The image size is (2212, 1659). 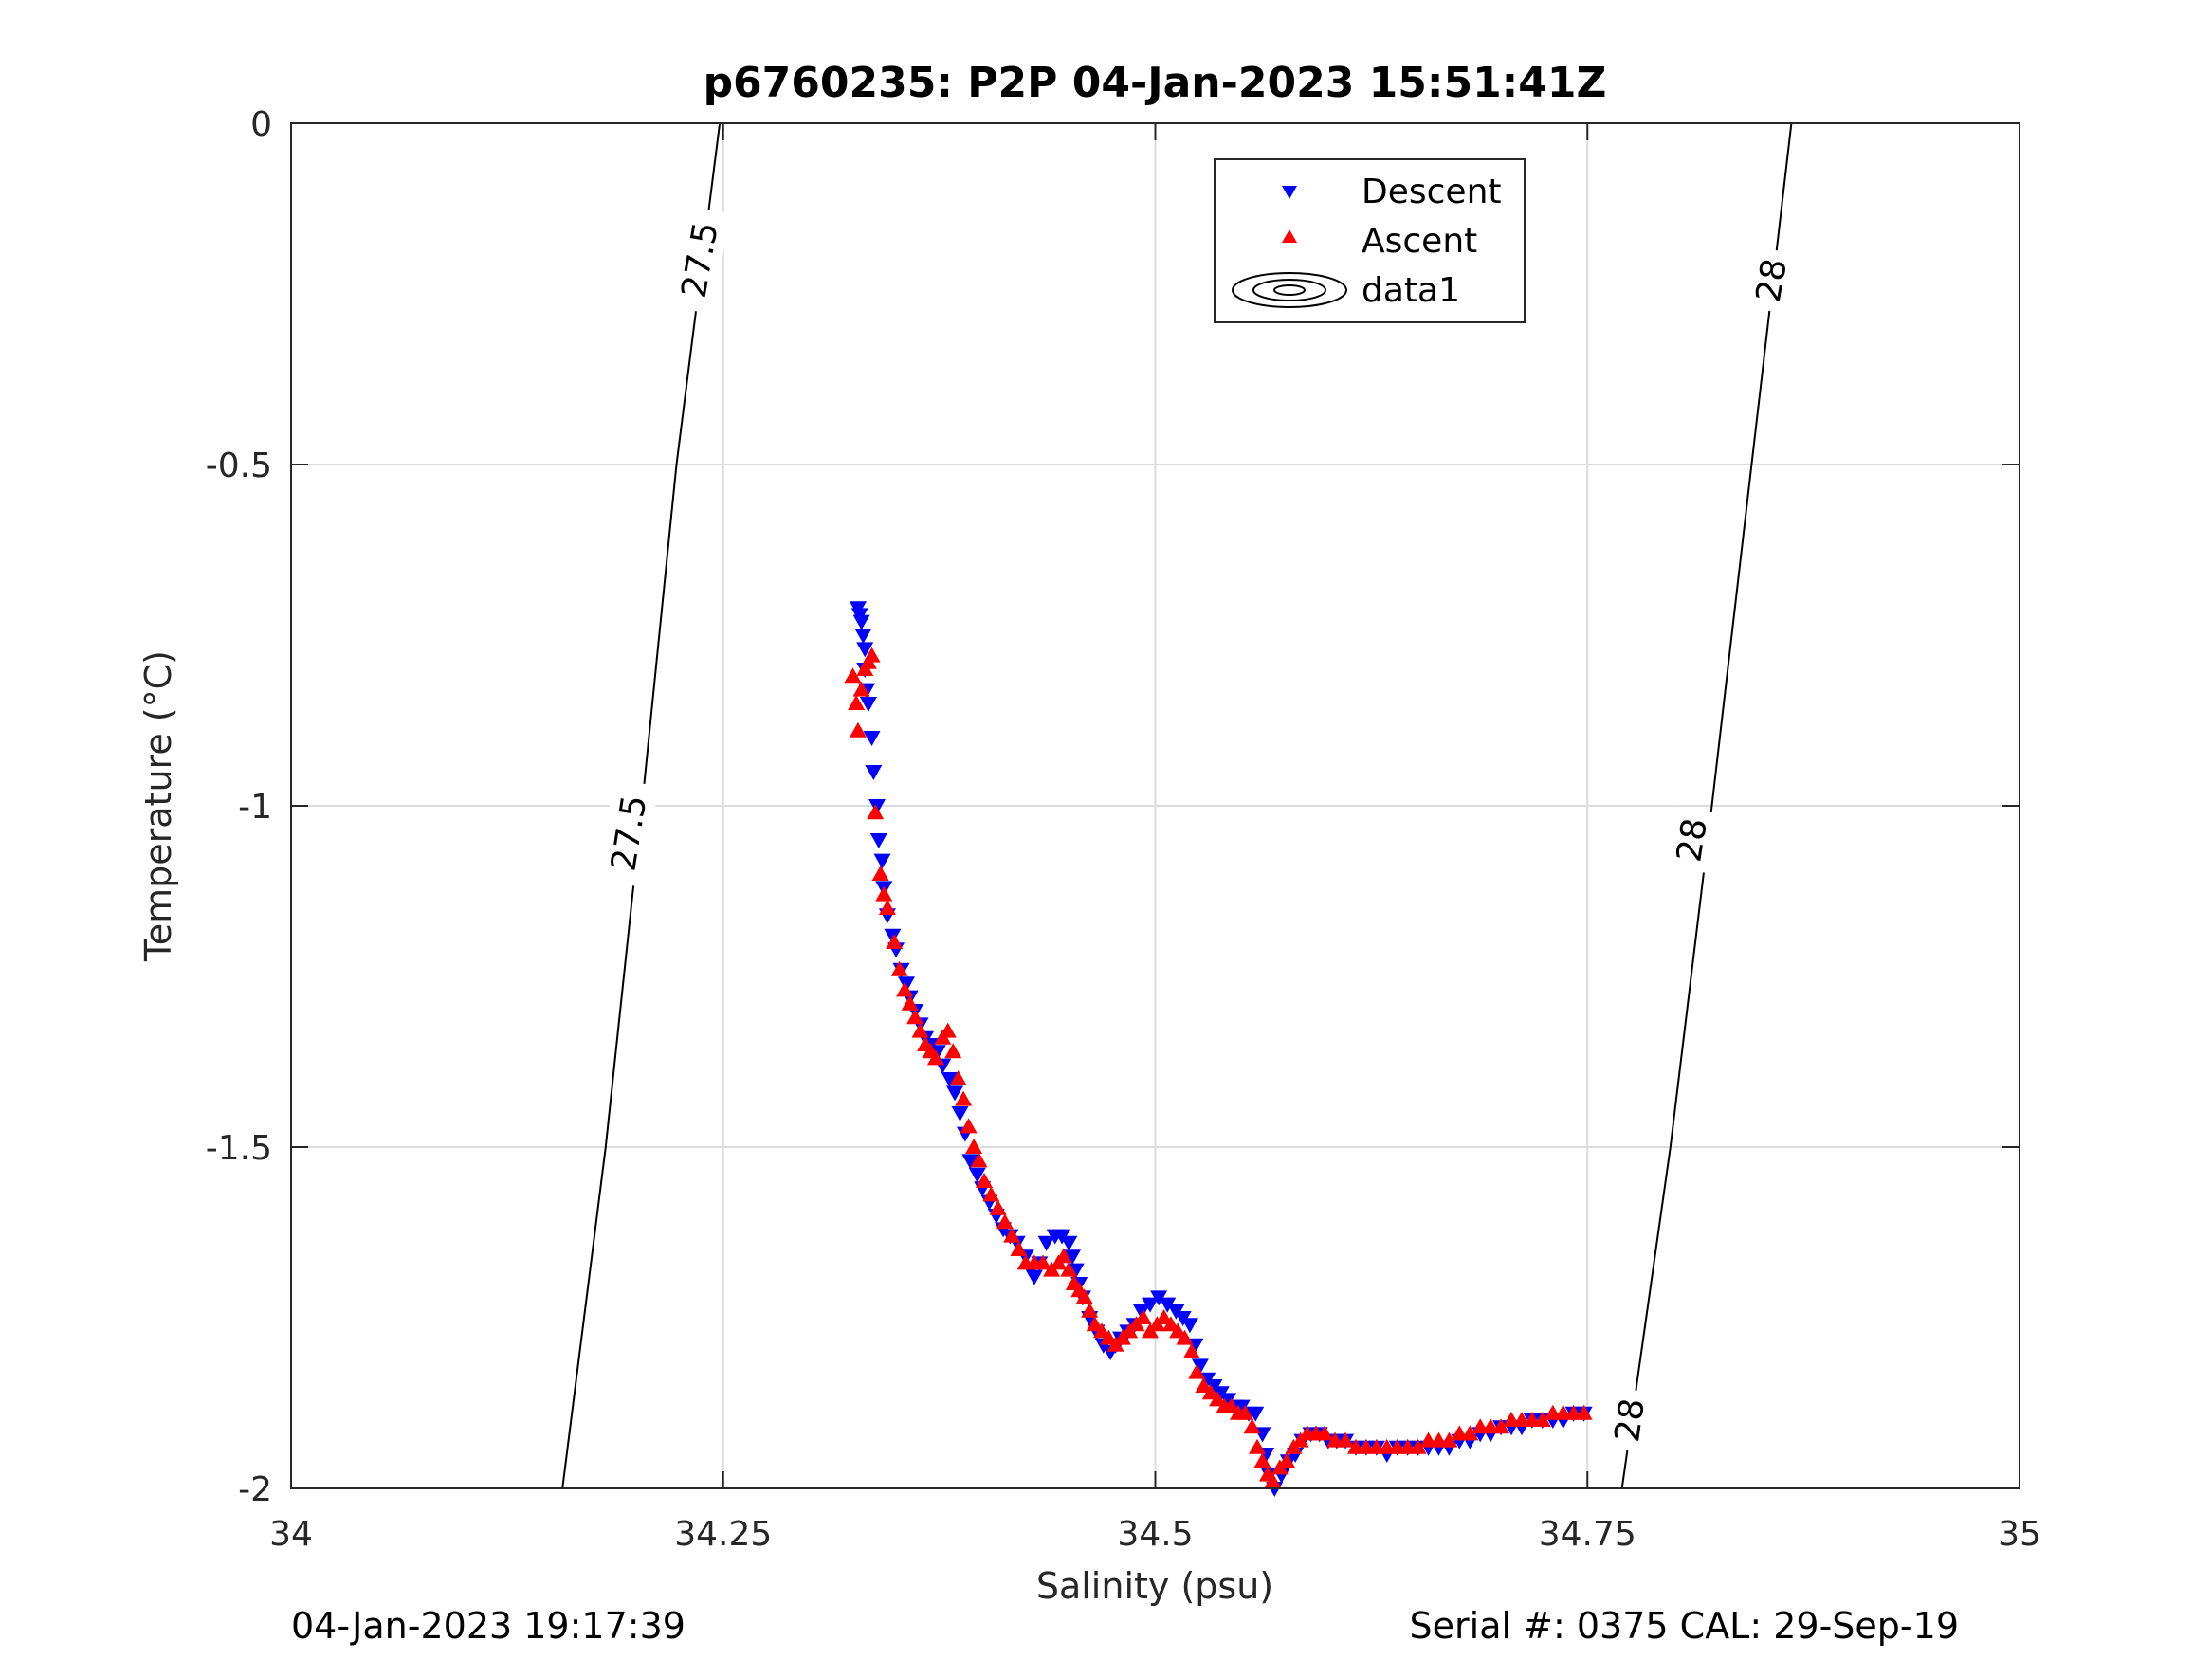 What do you see at coordinates (1411, 290) in the screenshot?
I see `legend-data1-label: data1` at bounding box center [1411, 290].